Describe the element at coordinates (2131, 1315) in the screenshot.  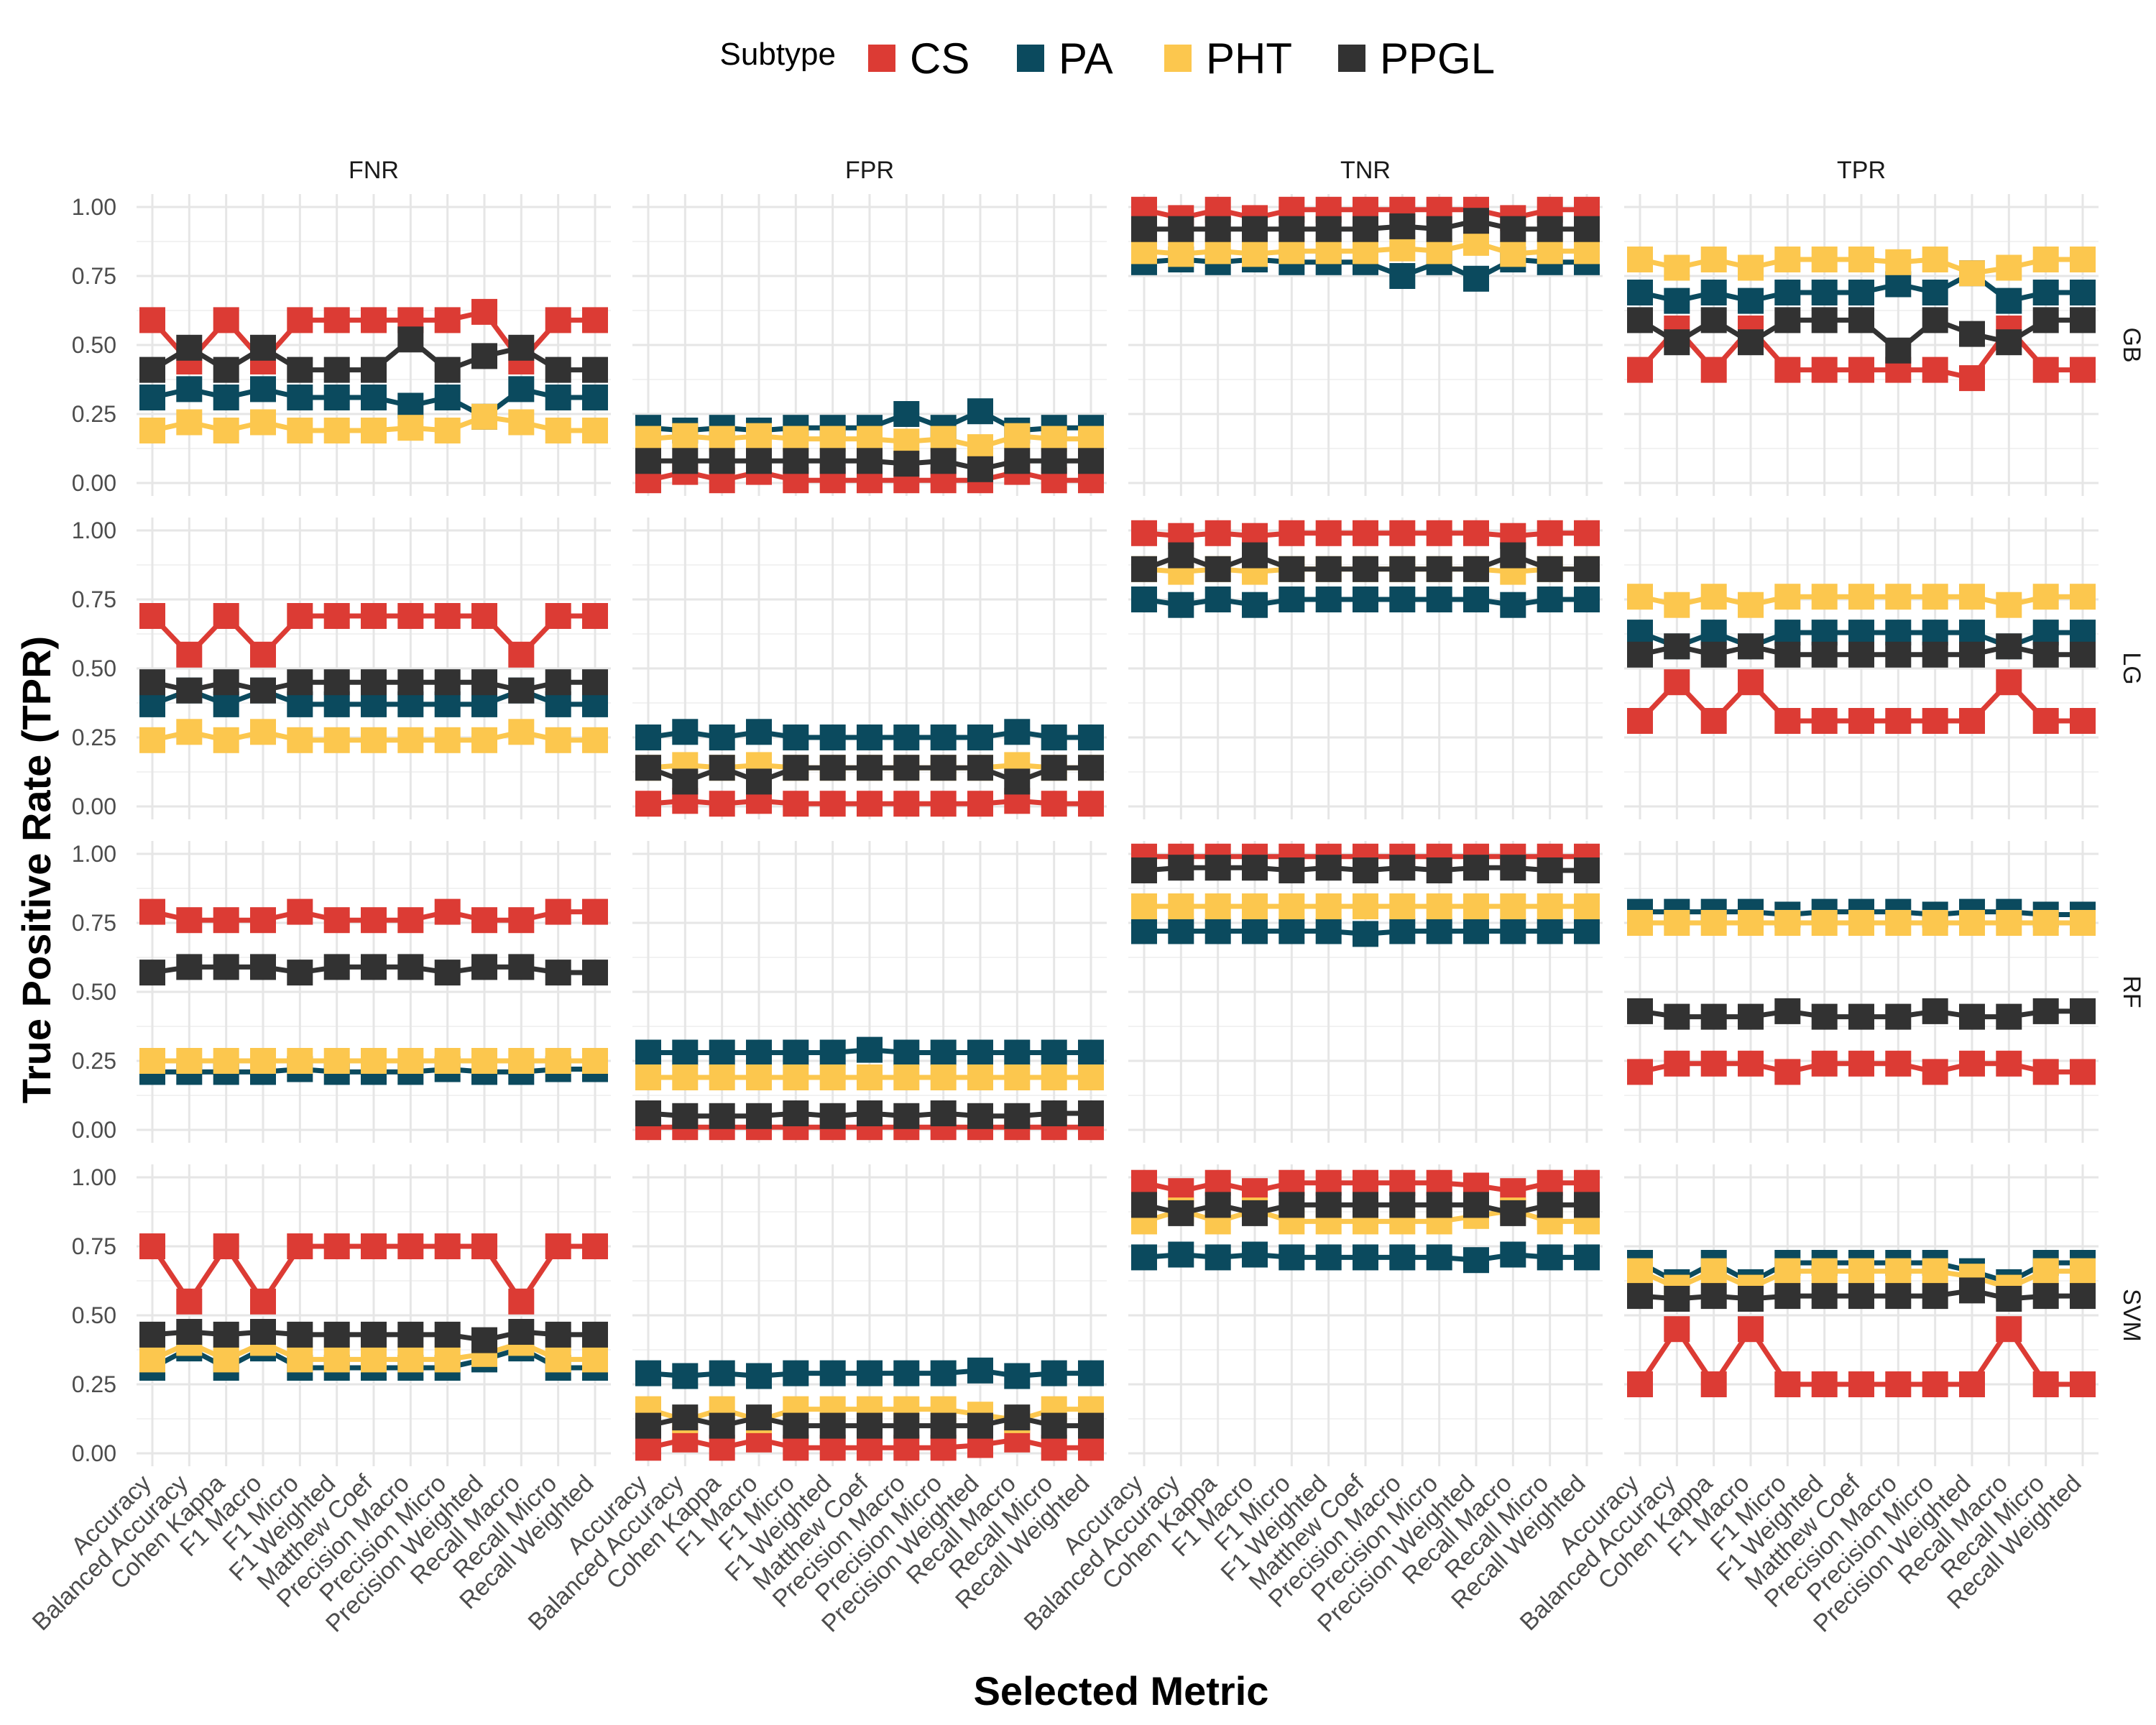
I see `strip-row-svm: SVM` at that location.